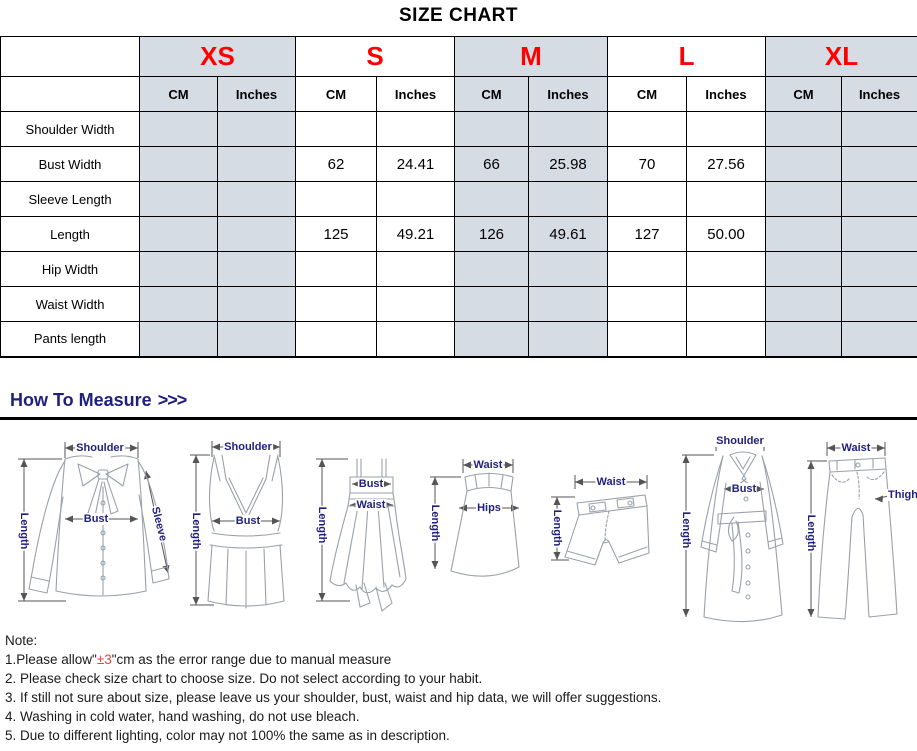  Describe the element at coordinates (458, 15) in the screenshot. I see `page-title: SIZE CHART` at that location.